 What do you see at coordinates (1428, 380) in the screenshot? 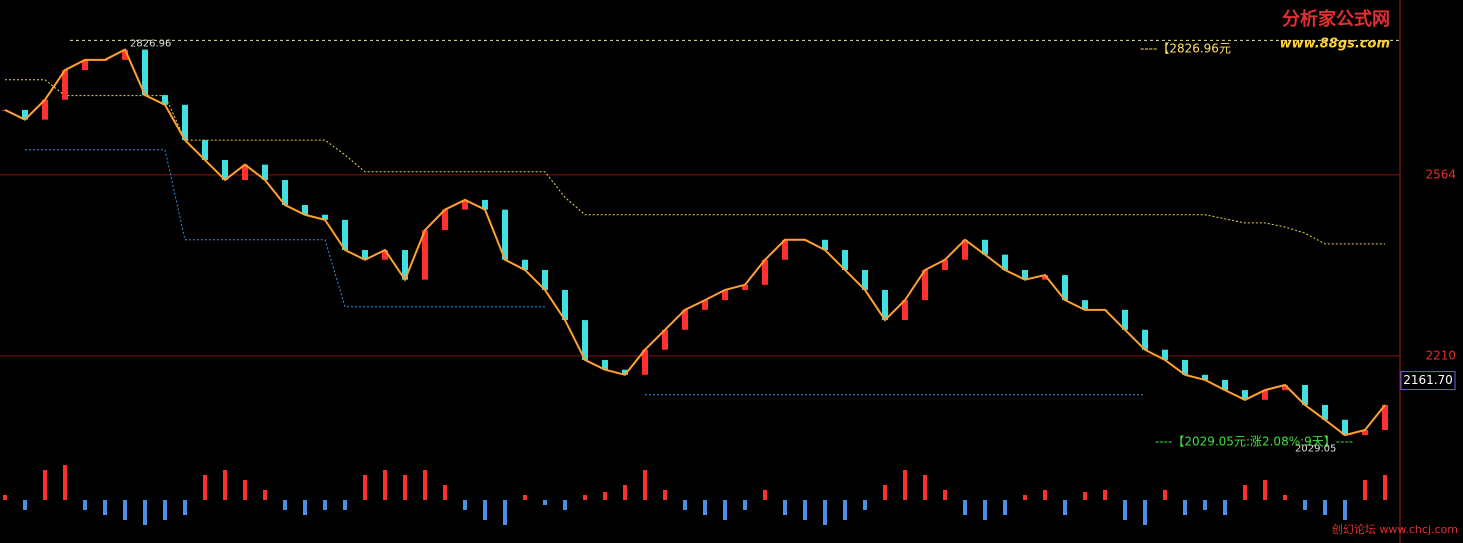
I see `last-price-label: 2161.70` at bounding box center [1428, 380].